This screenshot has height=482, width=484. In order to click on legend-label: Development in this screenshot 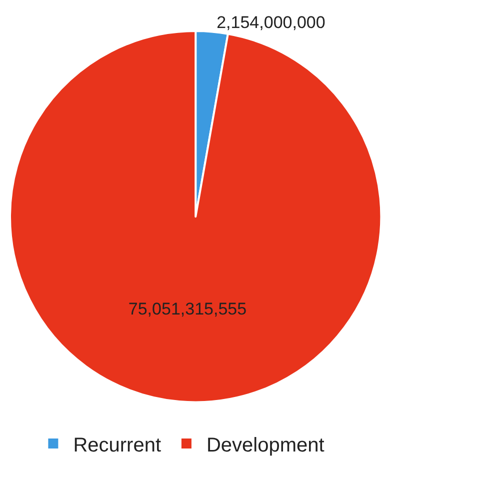, I will do `click(265, 445)`.